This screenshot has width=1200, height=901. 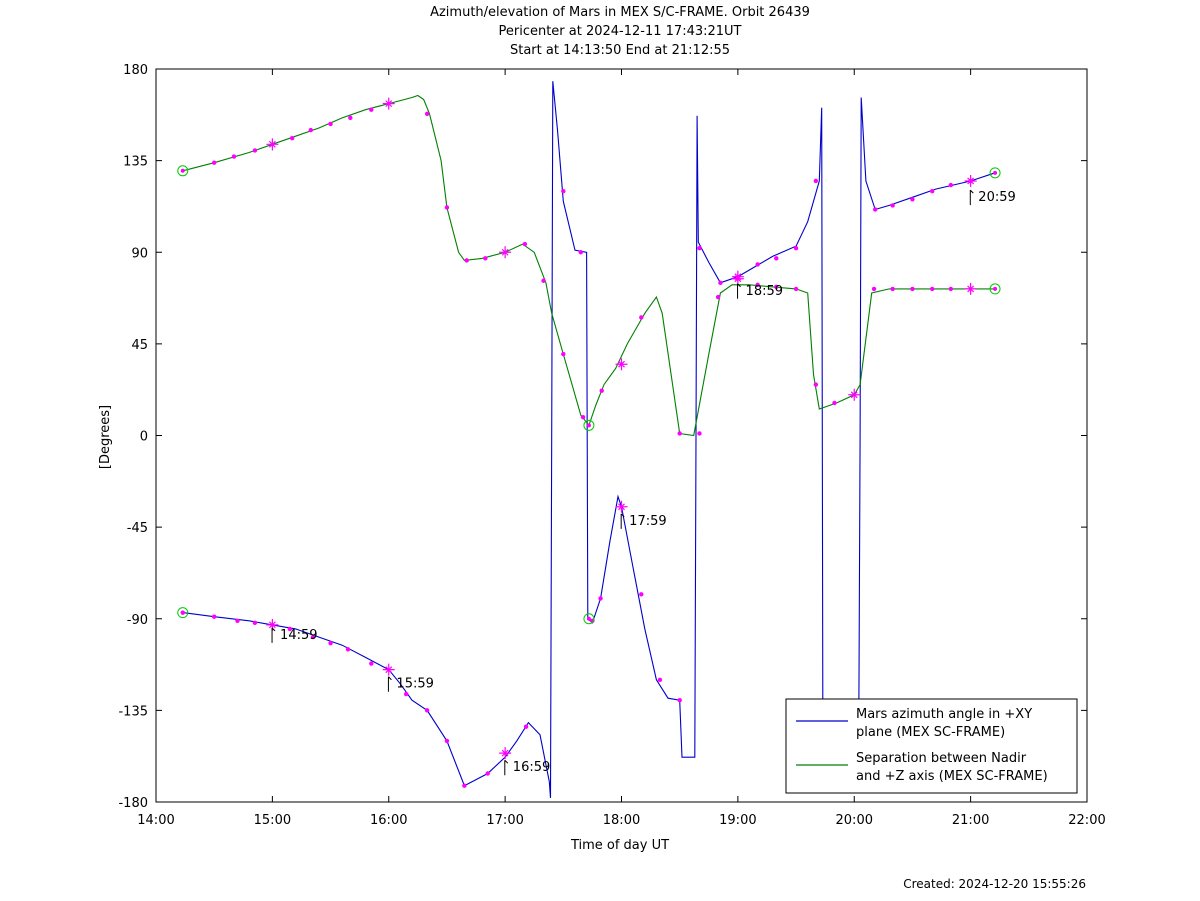 I want to click on y-tick-label: 90, so click(x=139, y=253).